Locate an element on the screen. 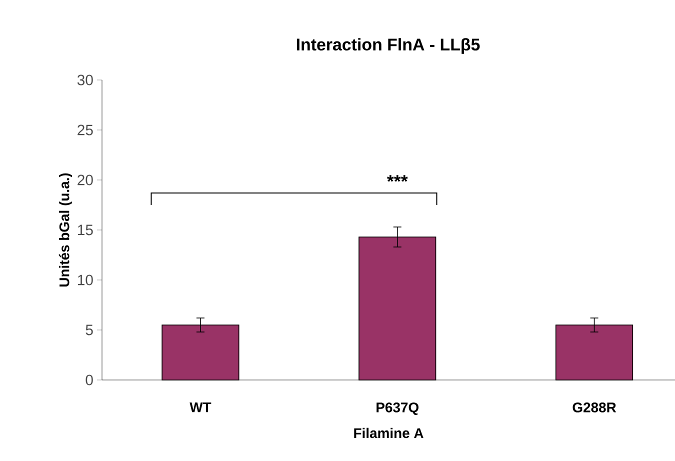 This screenshot has height=461, width=675. x-tick-label: WT is located at coordinates (201, 407).